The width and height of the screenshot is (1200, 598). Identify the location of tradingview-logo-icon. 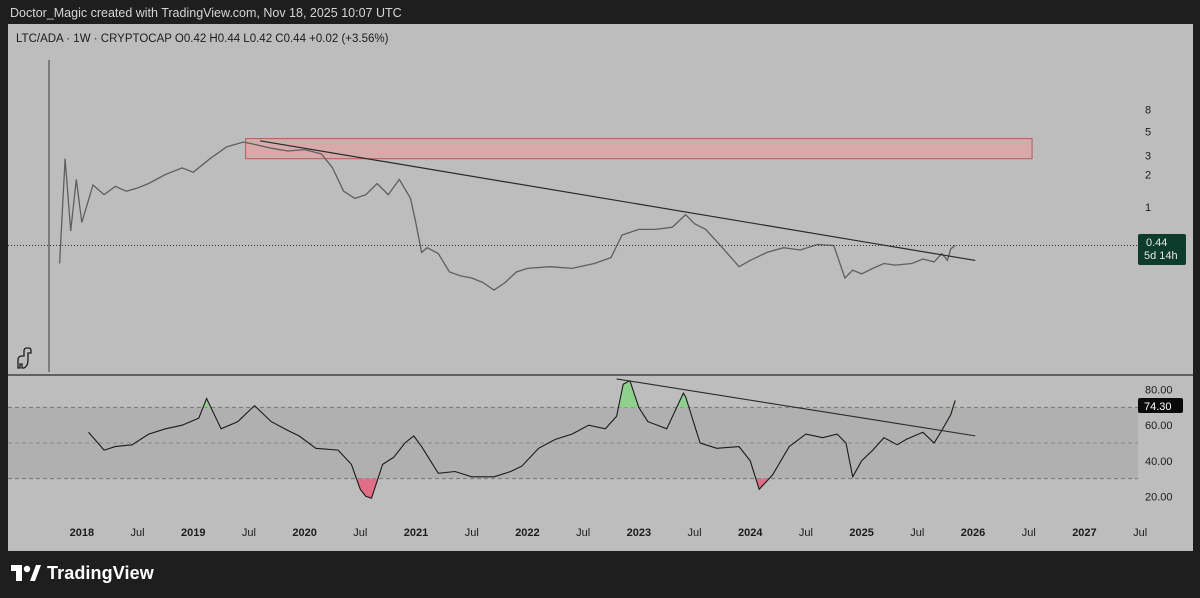
(26, 573).